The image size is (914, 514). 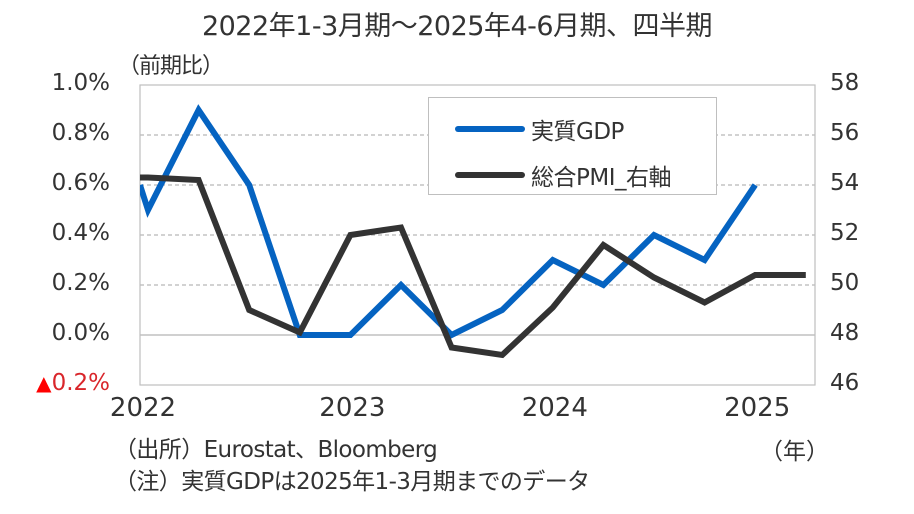 I want to click on right-axis-tick-label: 56, so click(x=845, y=133).